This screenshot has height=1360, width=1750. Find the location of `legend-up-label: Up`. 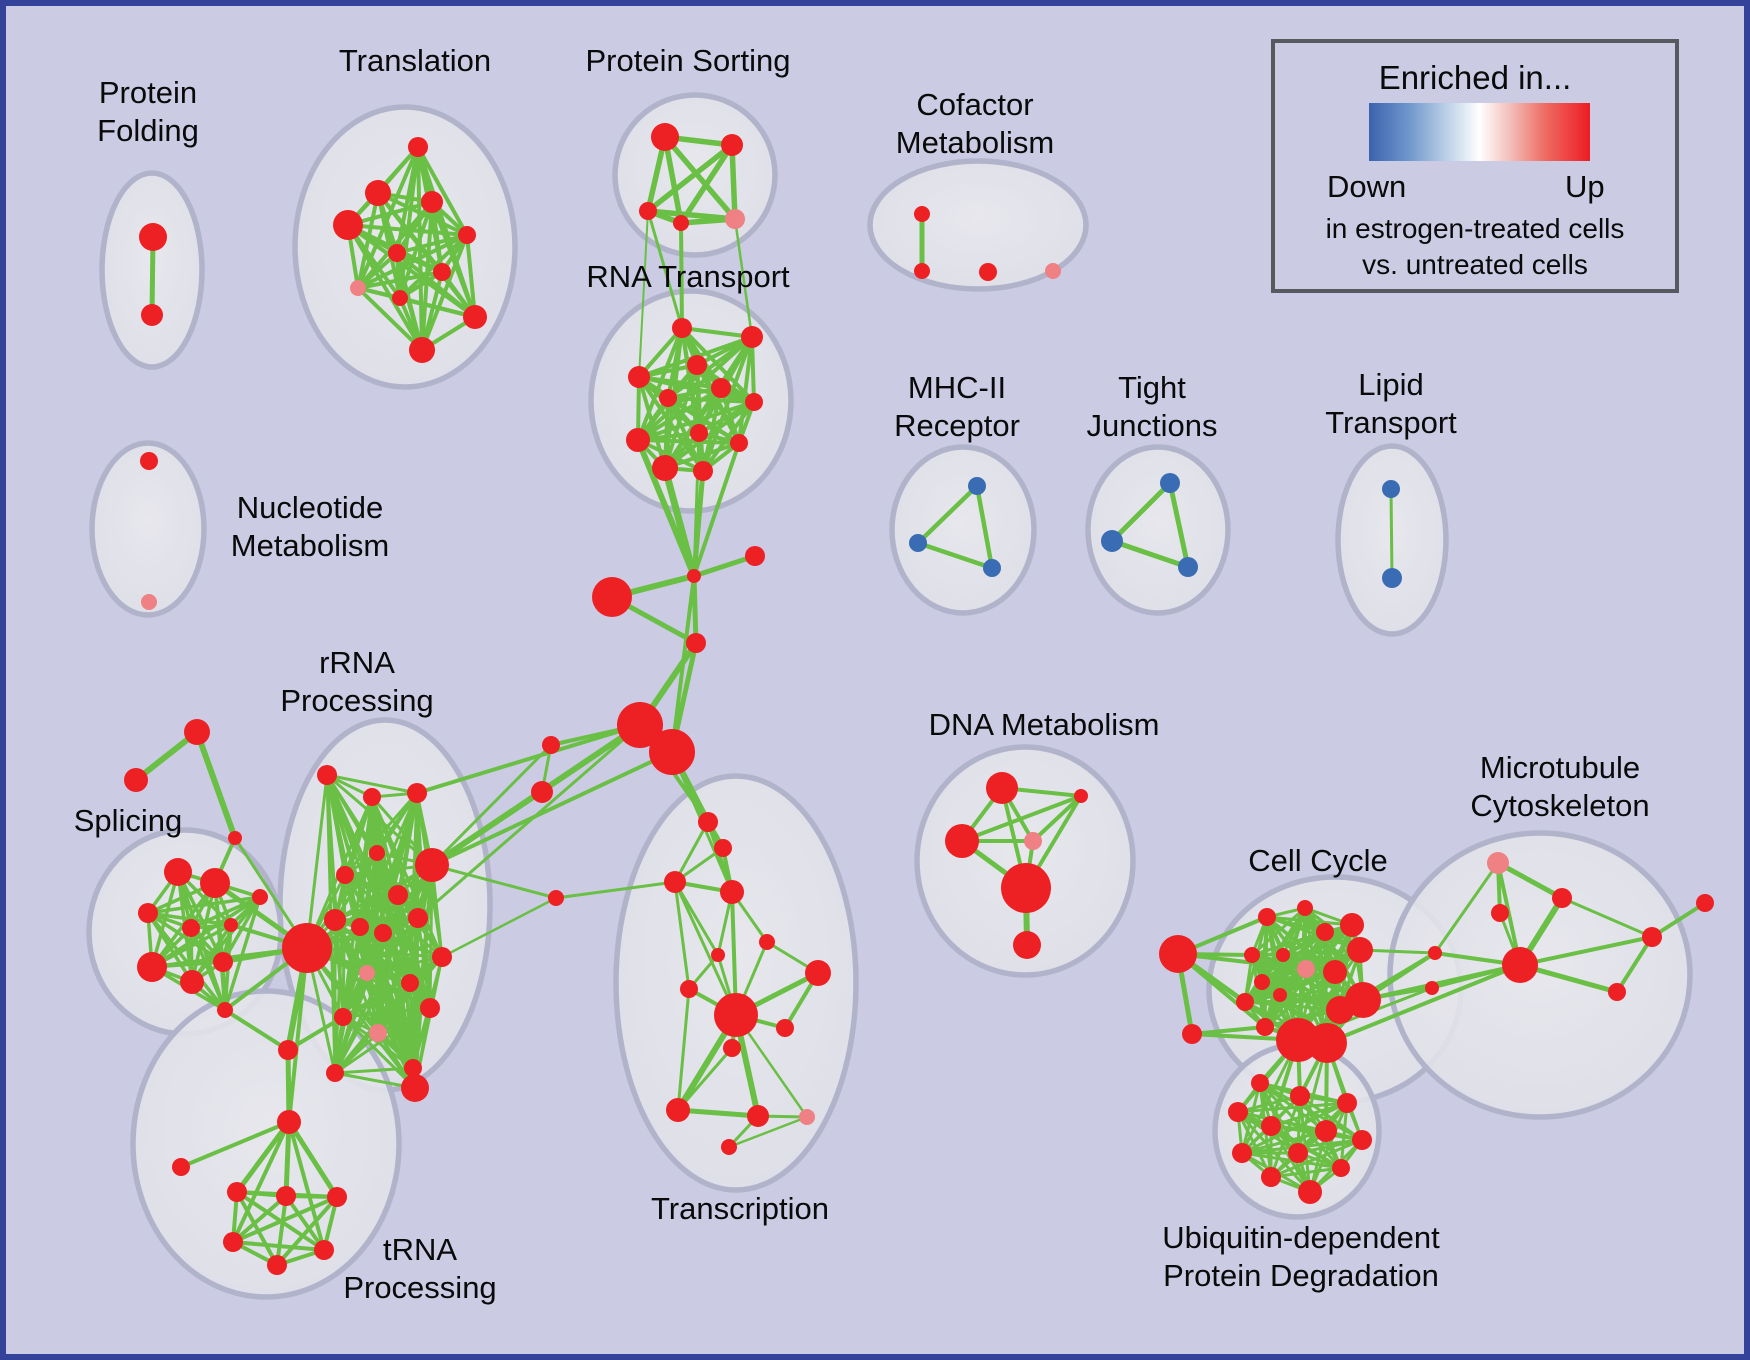

legend-up-label: Up is located at coordinates (1585, 186).